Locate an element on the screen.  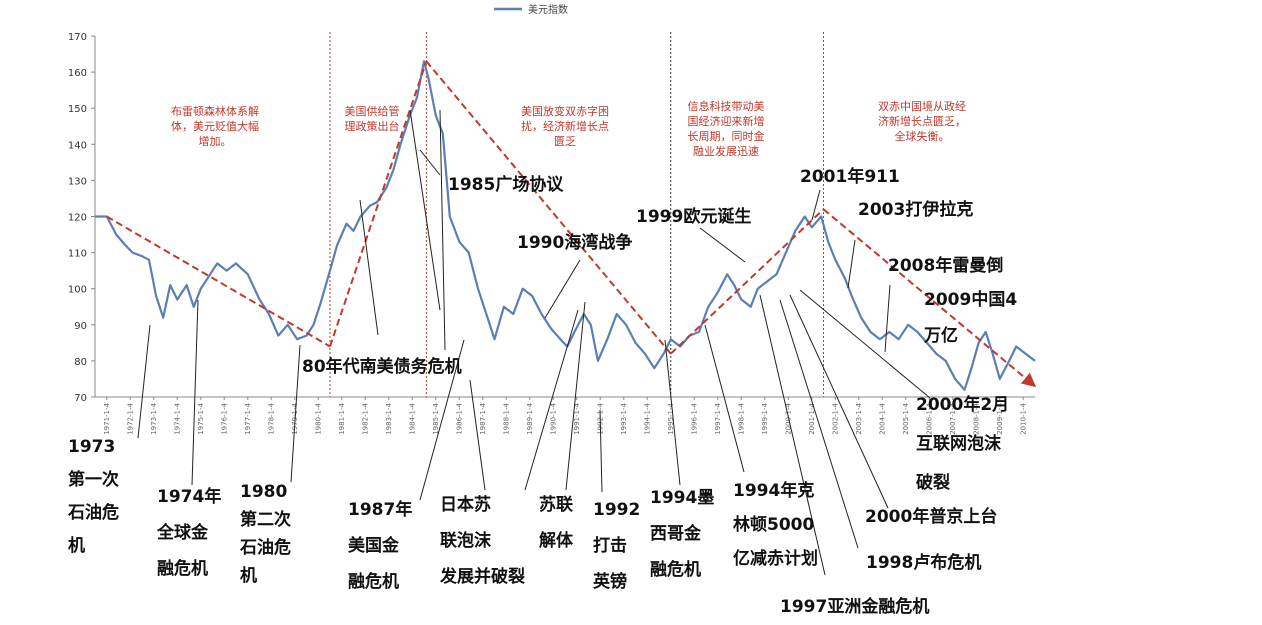
phase-label: 布雷顿森林体系解 is located at coordinates (215, 111).